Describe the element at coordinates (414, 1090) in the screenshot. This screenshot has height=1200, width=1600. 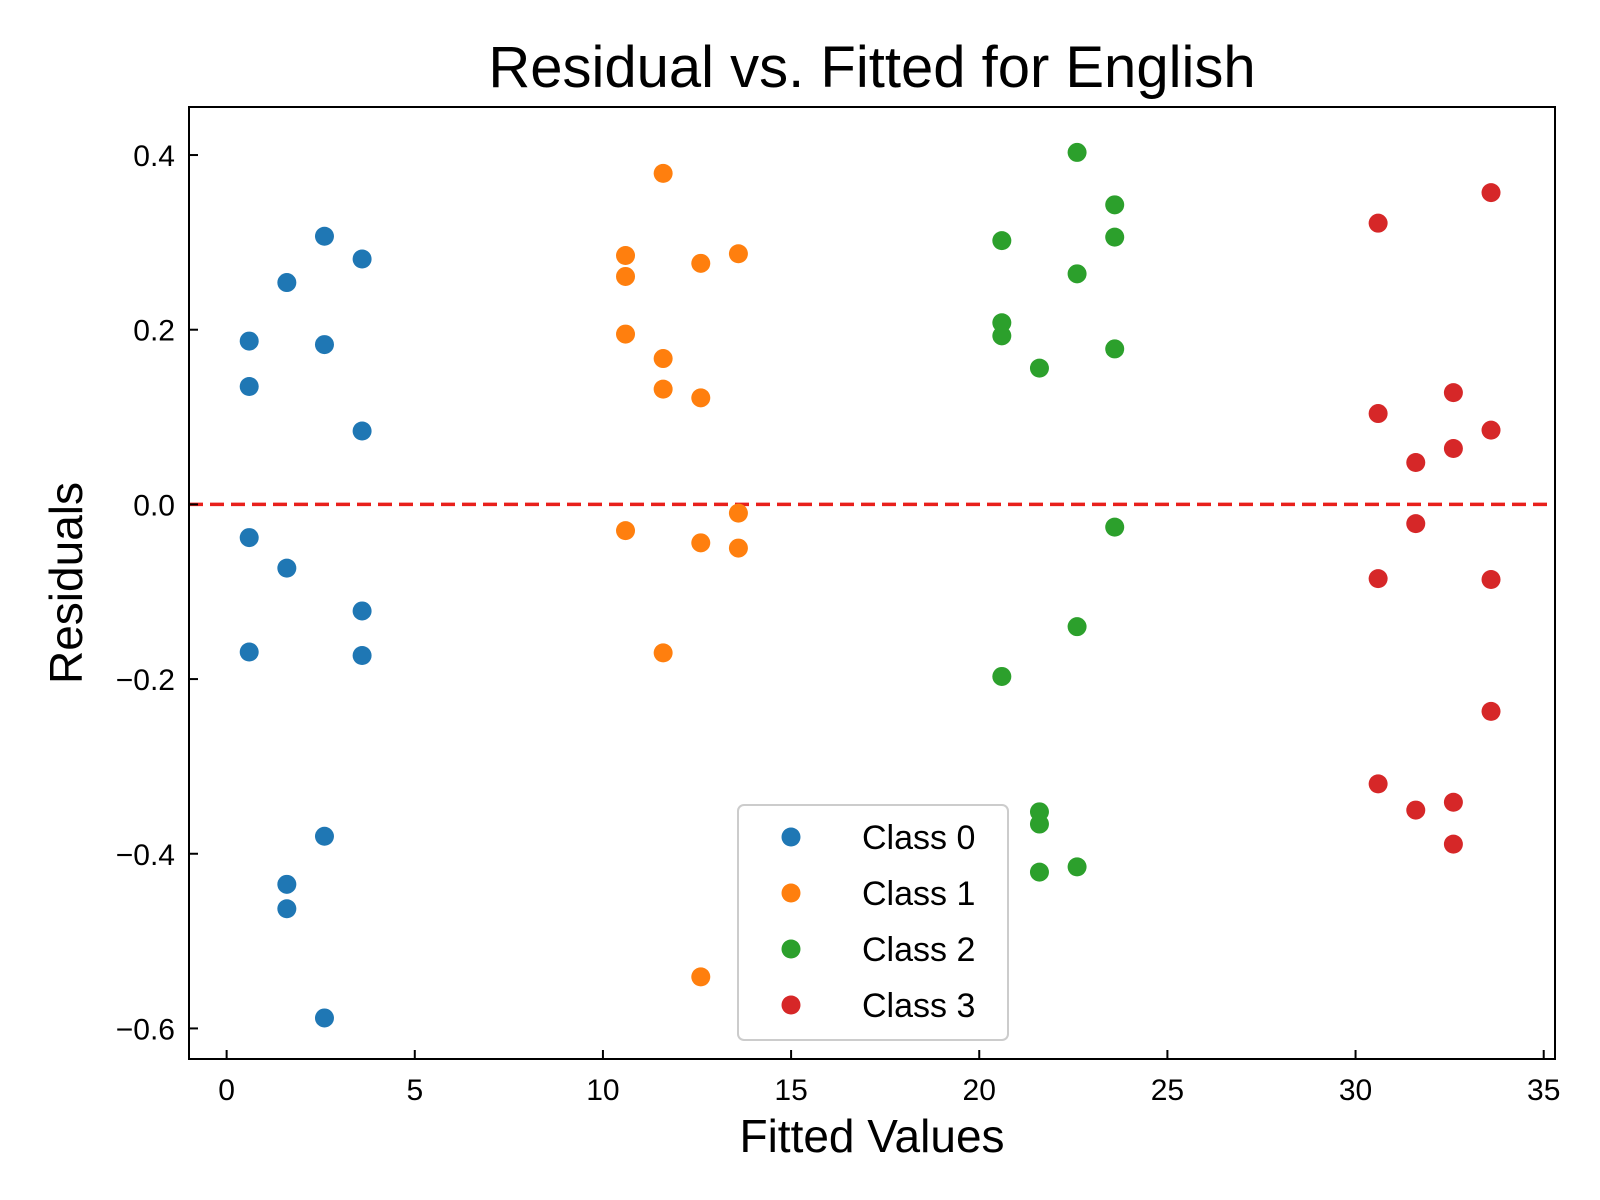
I see `x-tick-label: 5` at that location.